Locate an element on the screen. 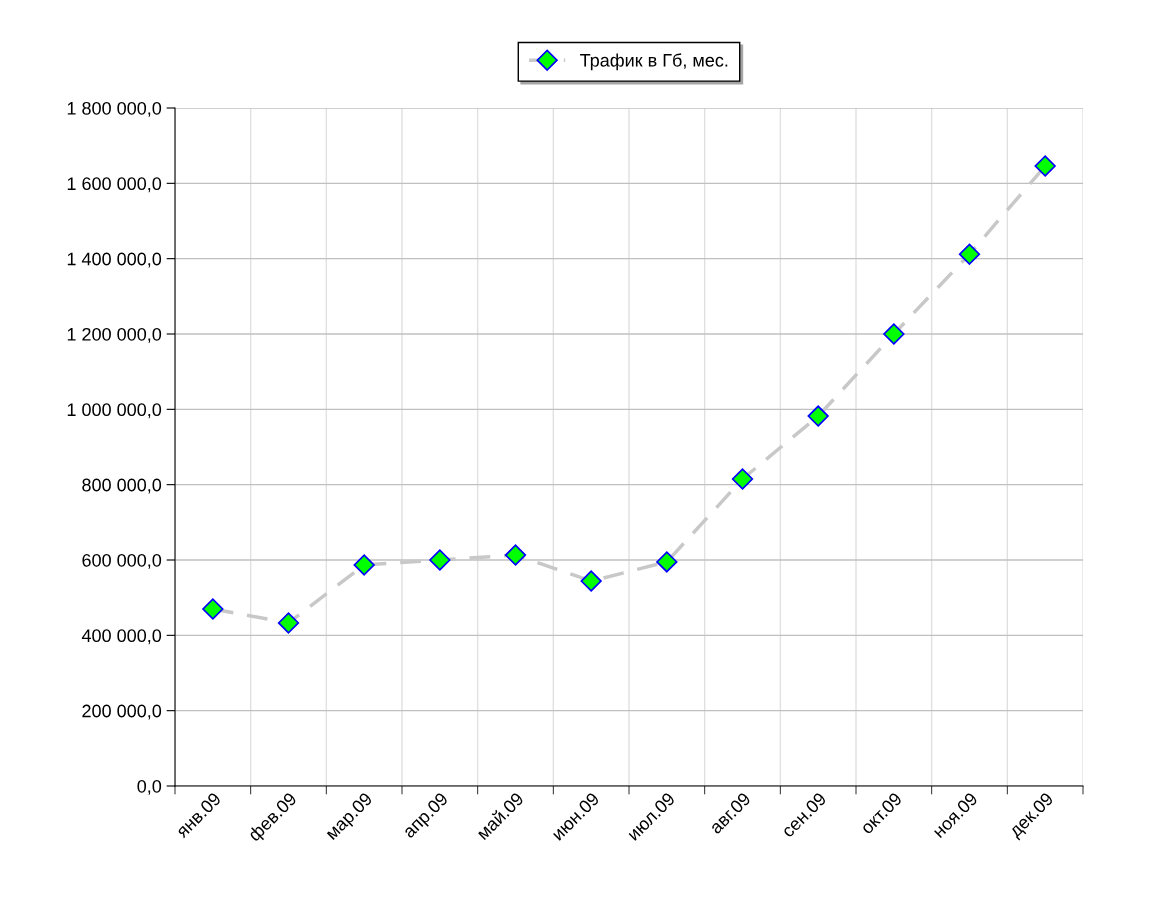 This screenshot has height=900, width=1171. y-tick-label: 1 600 000,0 is located at coordinates (114, 185).